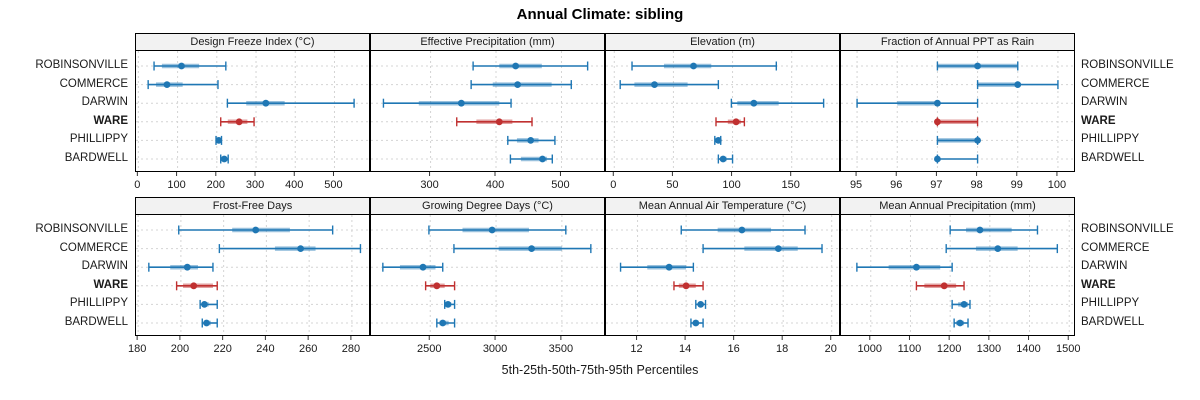  Describe the element at coordinates (487, 206) in the screenshot. I see `panel-strip-title: Growing Degree Days (°C)` at that location.